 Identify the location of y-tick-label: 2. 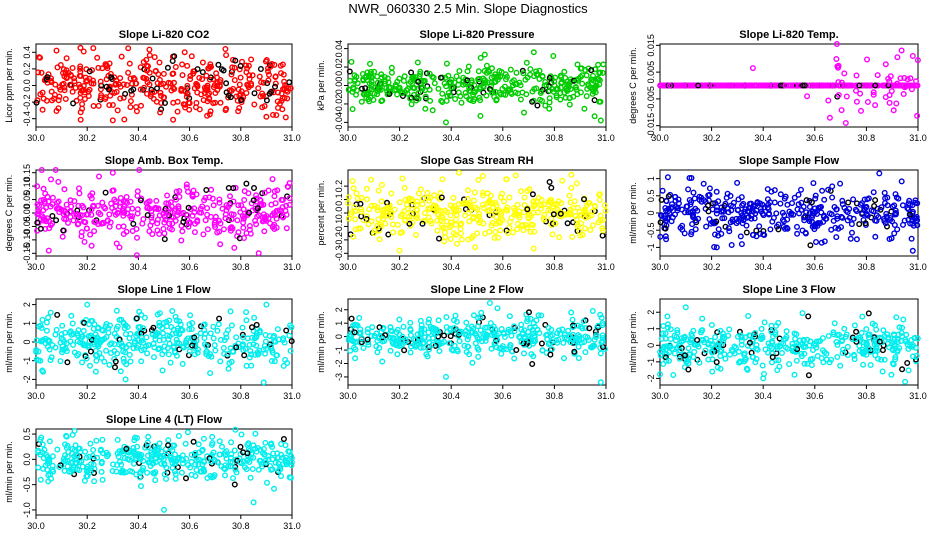
(27, 304).